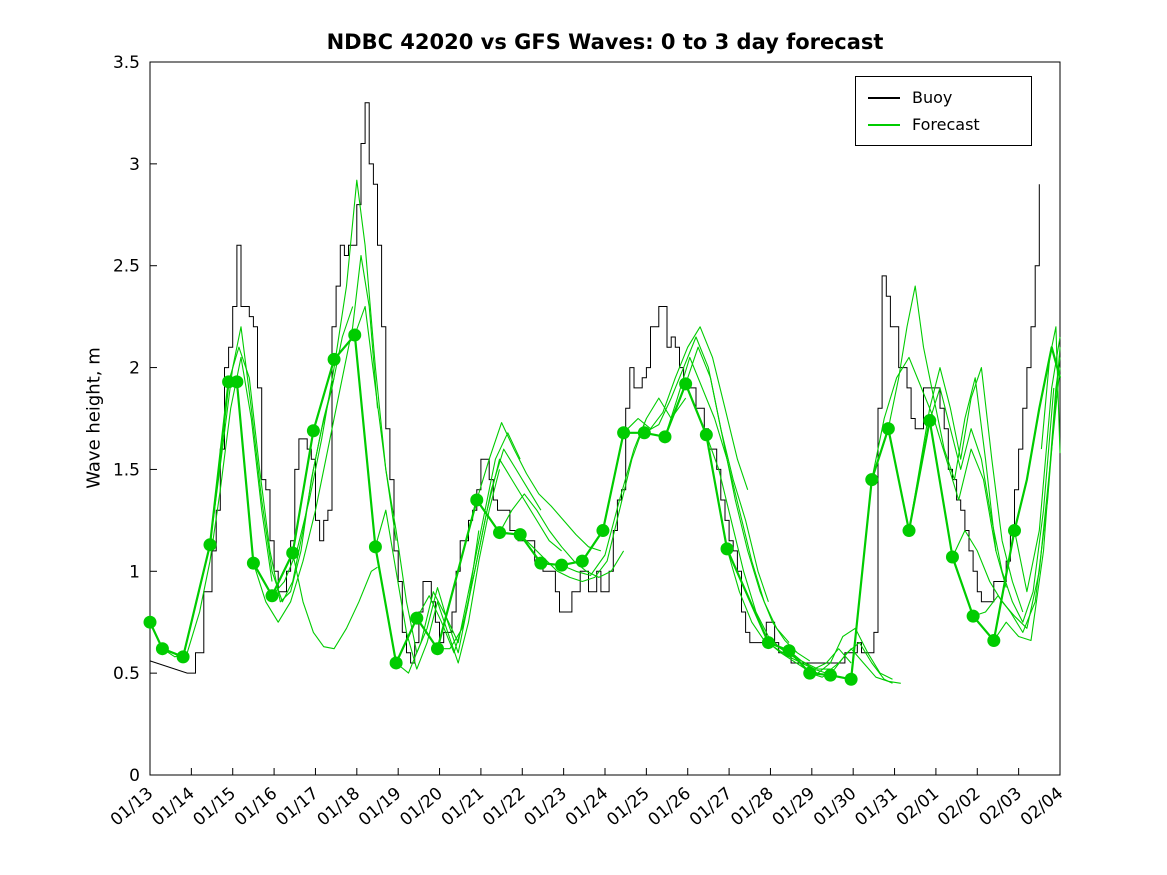 The height and width of the screenshot is (875, 1167). I want to click on x-tick-label: 01/16, so click(256, 807).